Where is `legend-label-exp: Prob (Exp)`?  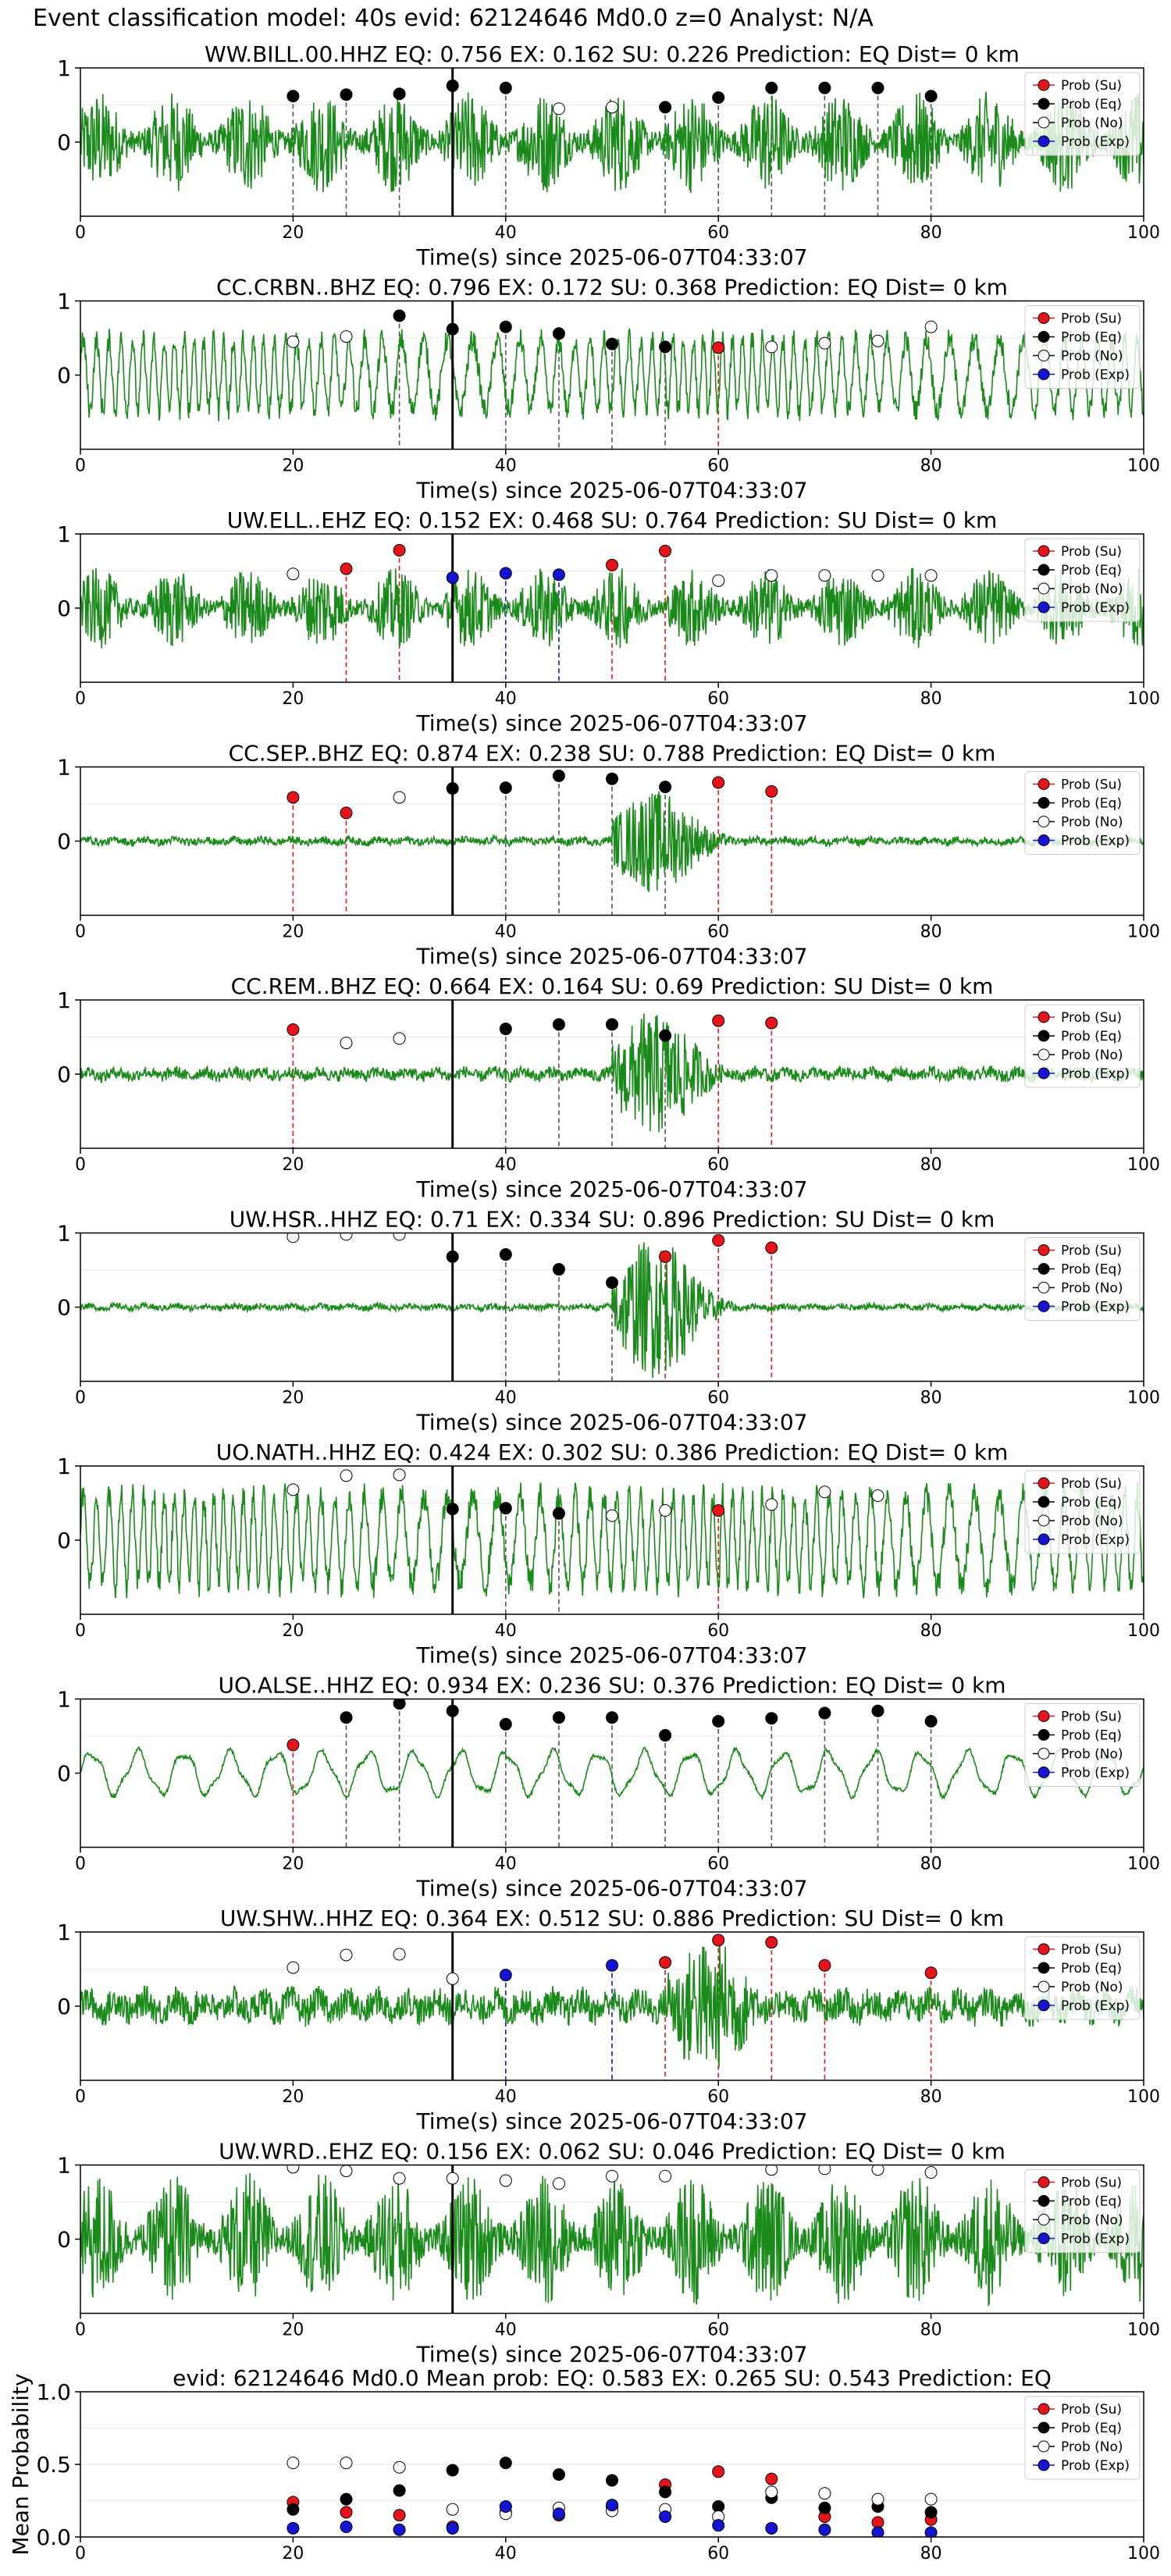 legend-label-exp: Prob (Exp) is located at coordinates (1095, 841).